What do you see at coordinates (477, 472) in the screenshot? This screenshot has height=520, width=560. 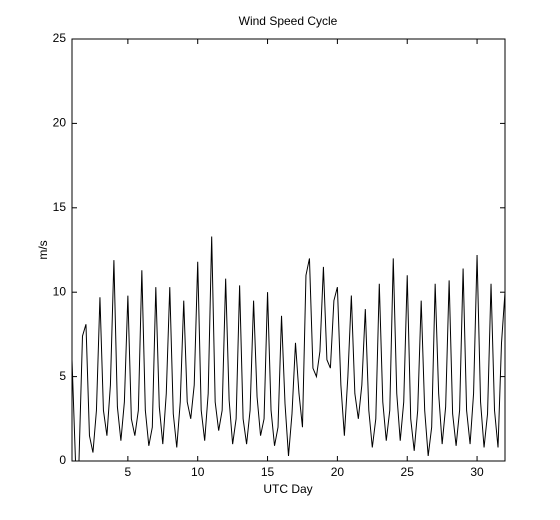 I see `x-tick-label: 30` at bounding box center [477, 472].